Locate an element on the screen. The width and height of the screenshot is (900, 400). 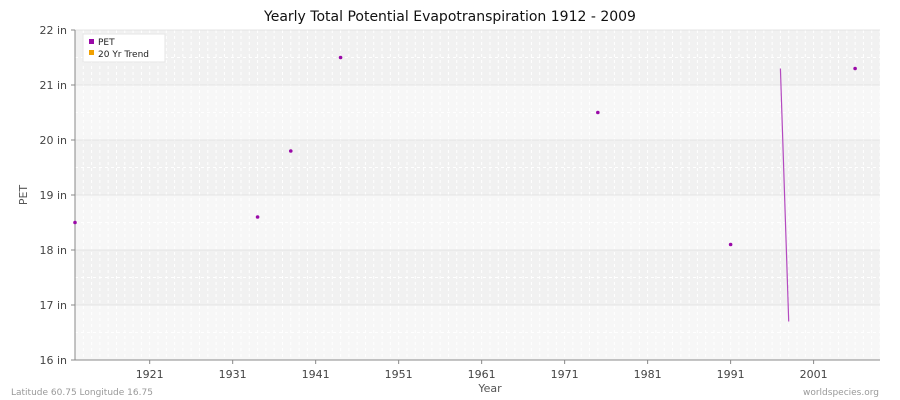
x-axis-label: Year is located at coordinates (489, 388).